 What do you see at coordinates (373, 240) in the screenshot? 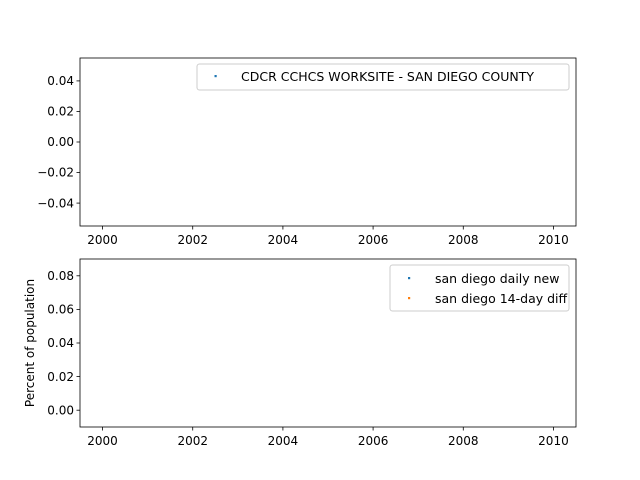
I see `top-x-tick-label: 2006` at bounding box center [373, 240].